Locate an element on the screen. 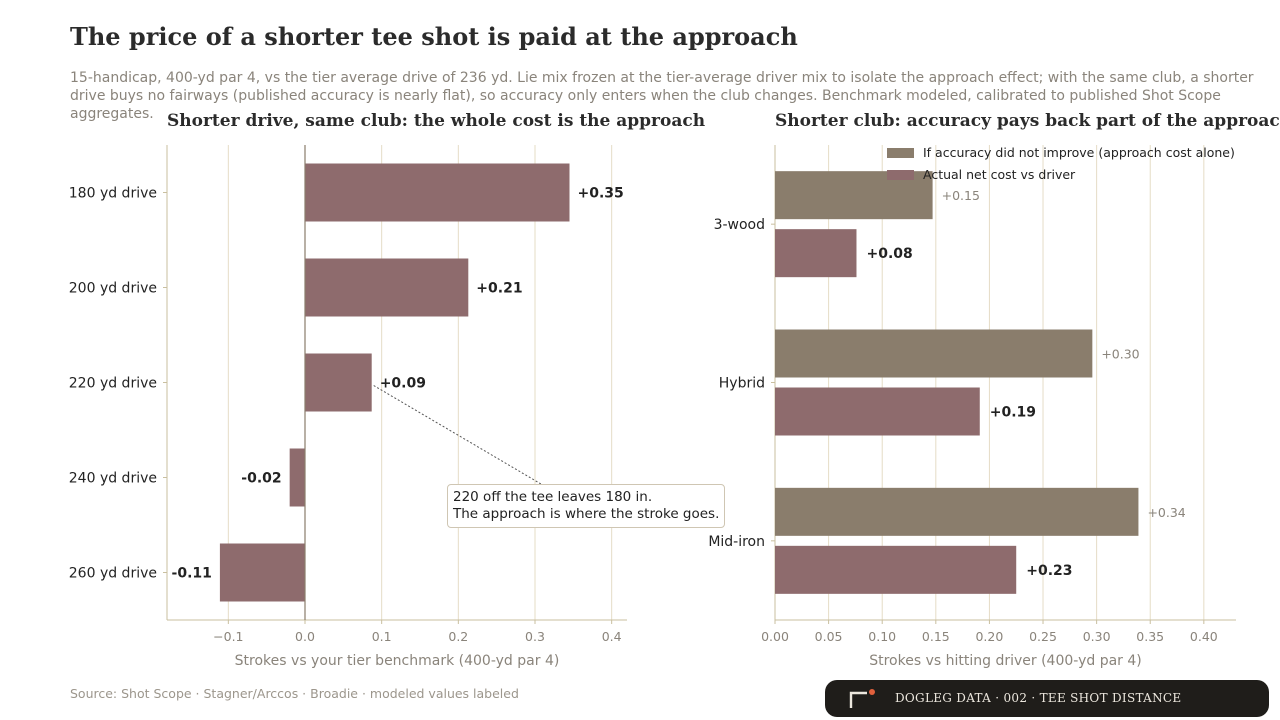  data-label: -0.11 is located at coordinates (192, 574).